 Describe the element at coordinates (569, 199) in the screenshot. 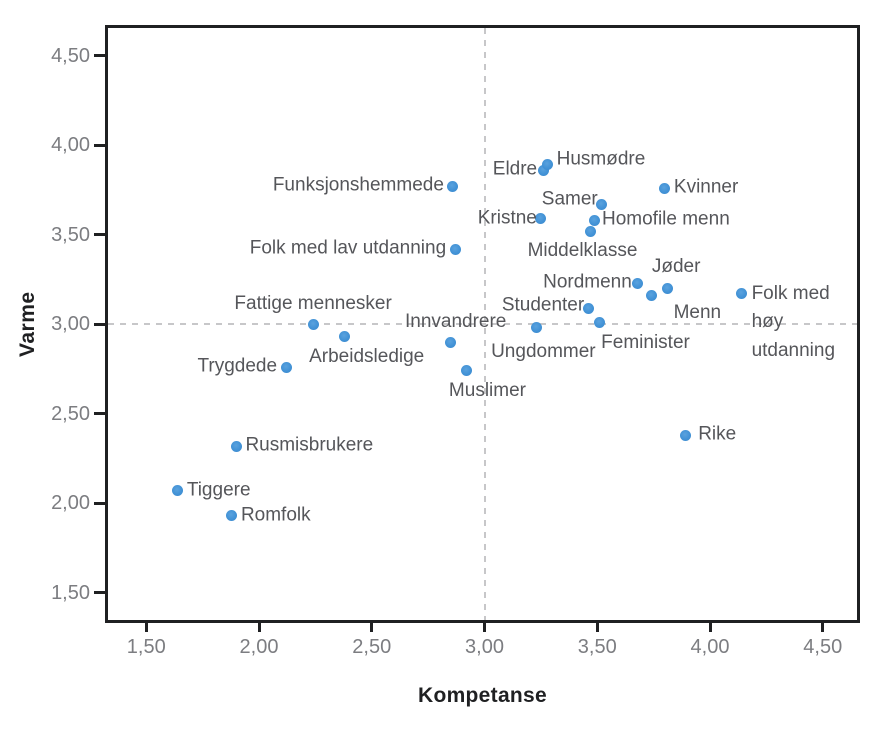

I see `point-label: Samer` at that location.